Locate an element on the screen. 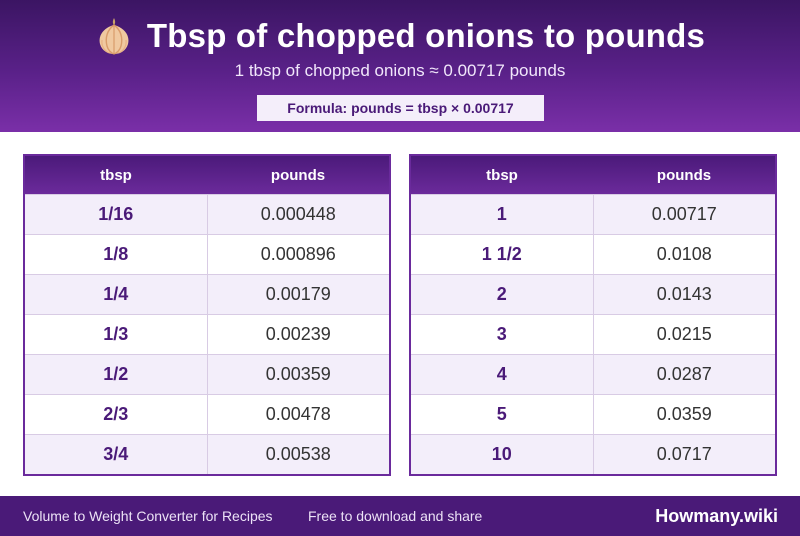 The width and height of the screenshot is (800, 536). table-row: 3 0.0215 is located at coordinates (593, 334).